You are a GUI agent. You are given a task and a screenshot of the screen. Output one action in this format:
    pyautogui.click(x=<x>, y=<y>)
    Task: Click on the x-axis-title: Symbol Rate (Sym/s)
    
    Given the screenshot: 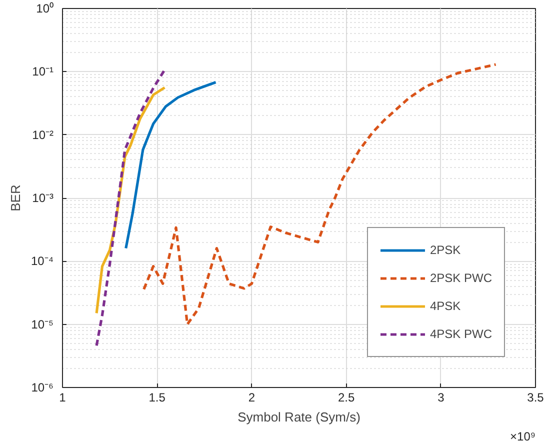 What is the action you would take?
    pyautogui.click(x=299, y=417)
    